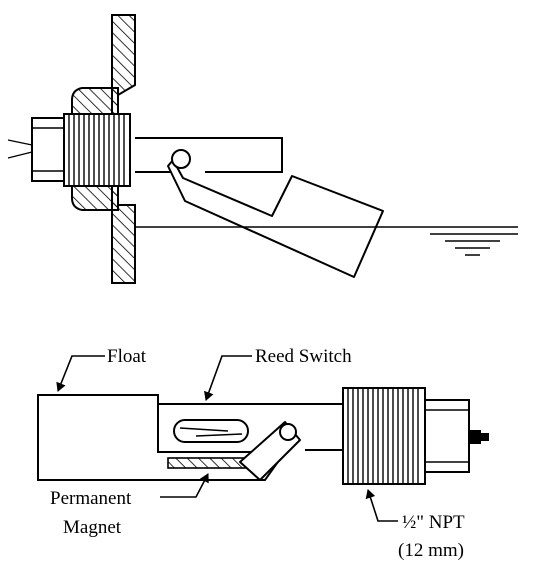 This screenshot has width=540, height=575. I want to click on detail-pivot-pin, so click(288, 432).